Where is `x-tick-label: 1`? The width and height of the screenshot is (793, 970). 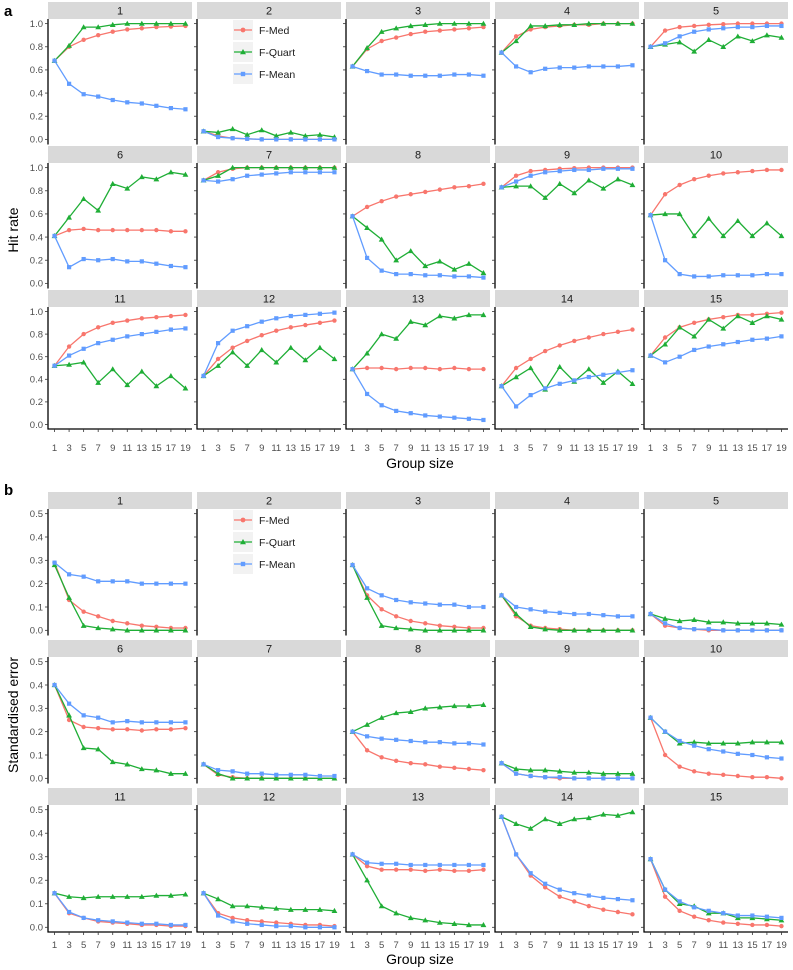
x-tick-label: 1 is located at coordinates (501, 448).